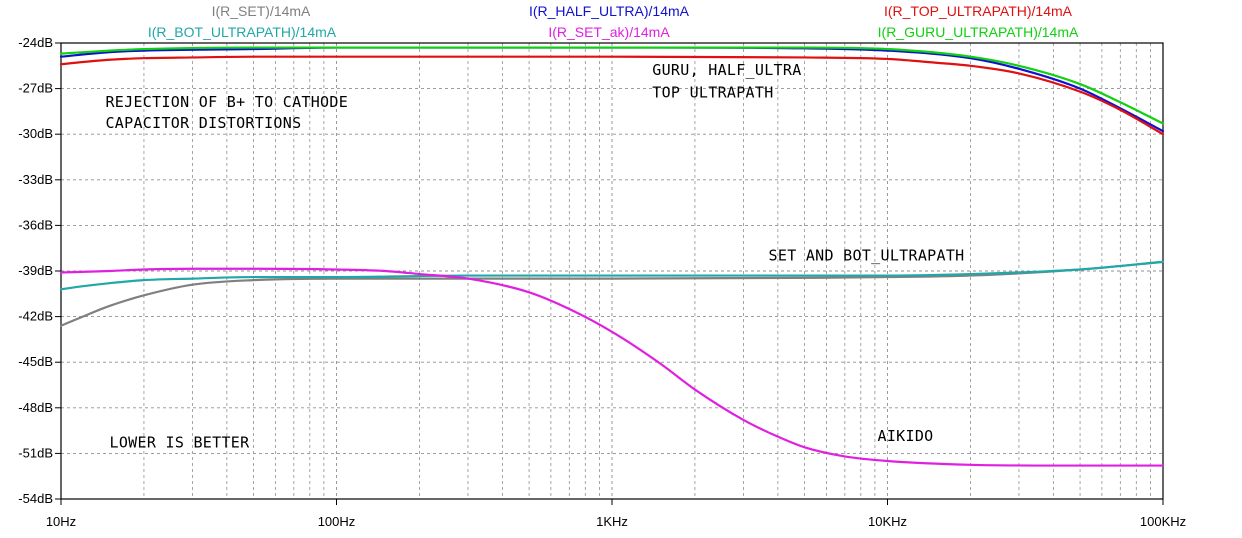  I want to click on series-line-r-guru-ultrapath, so click(612, 85).